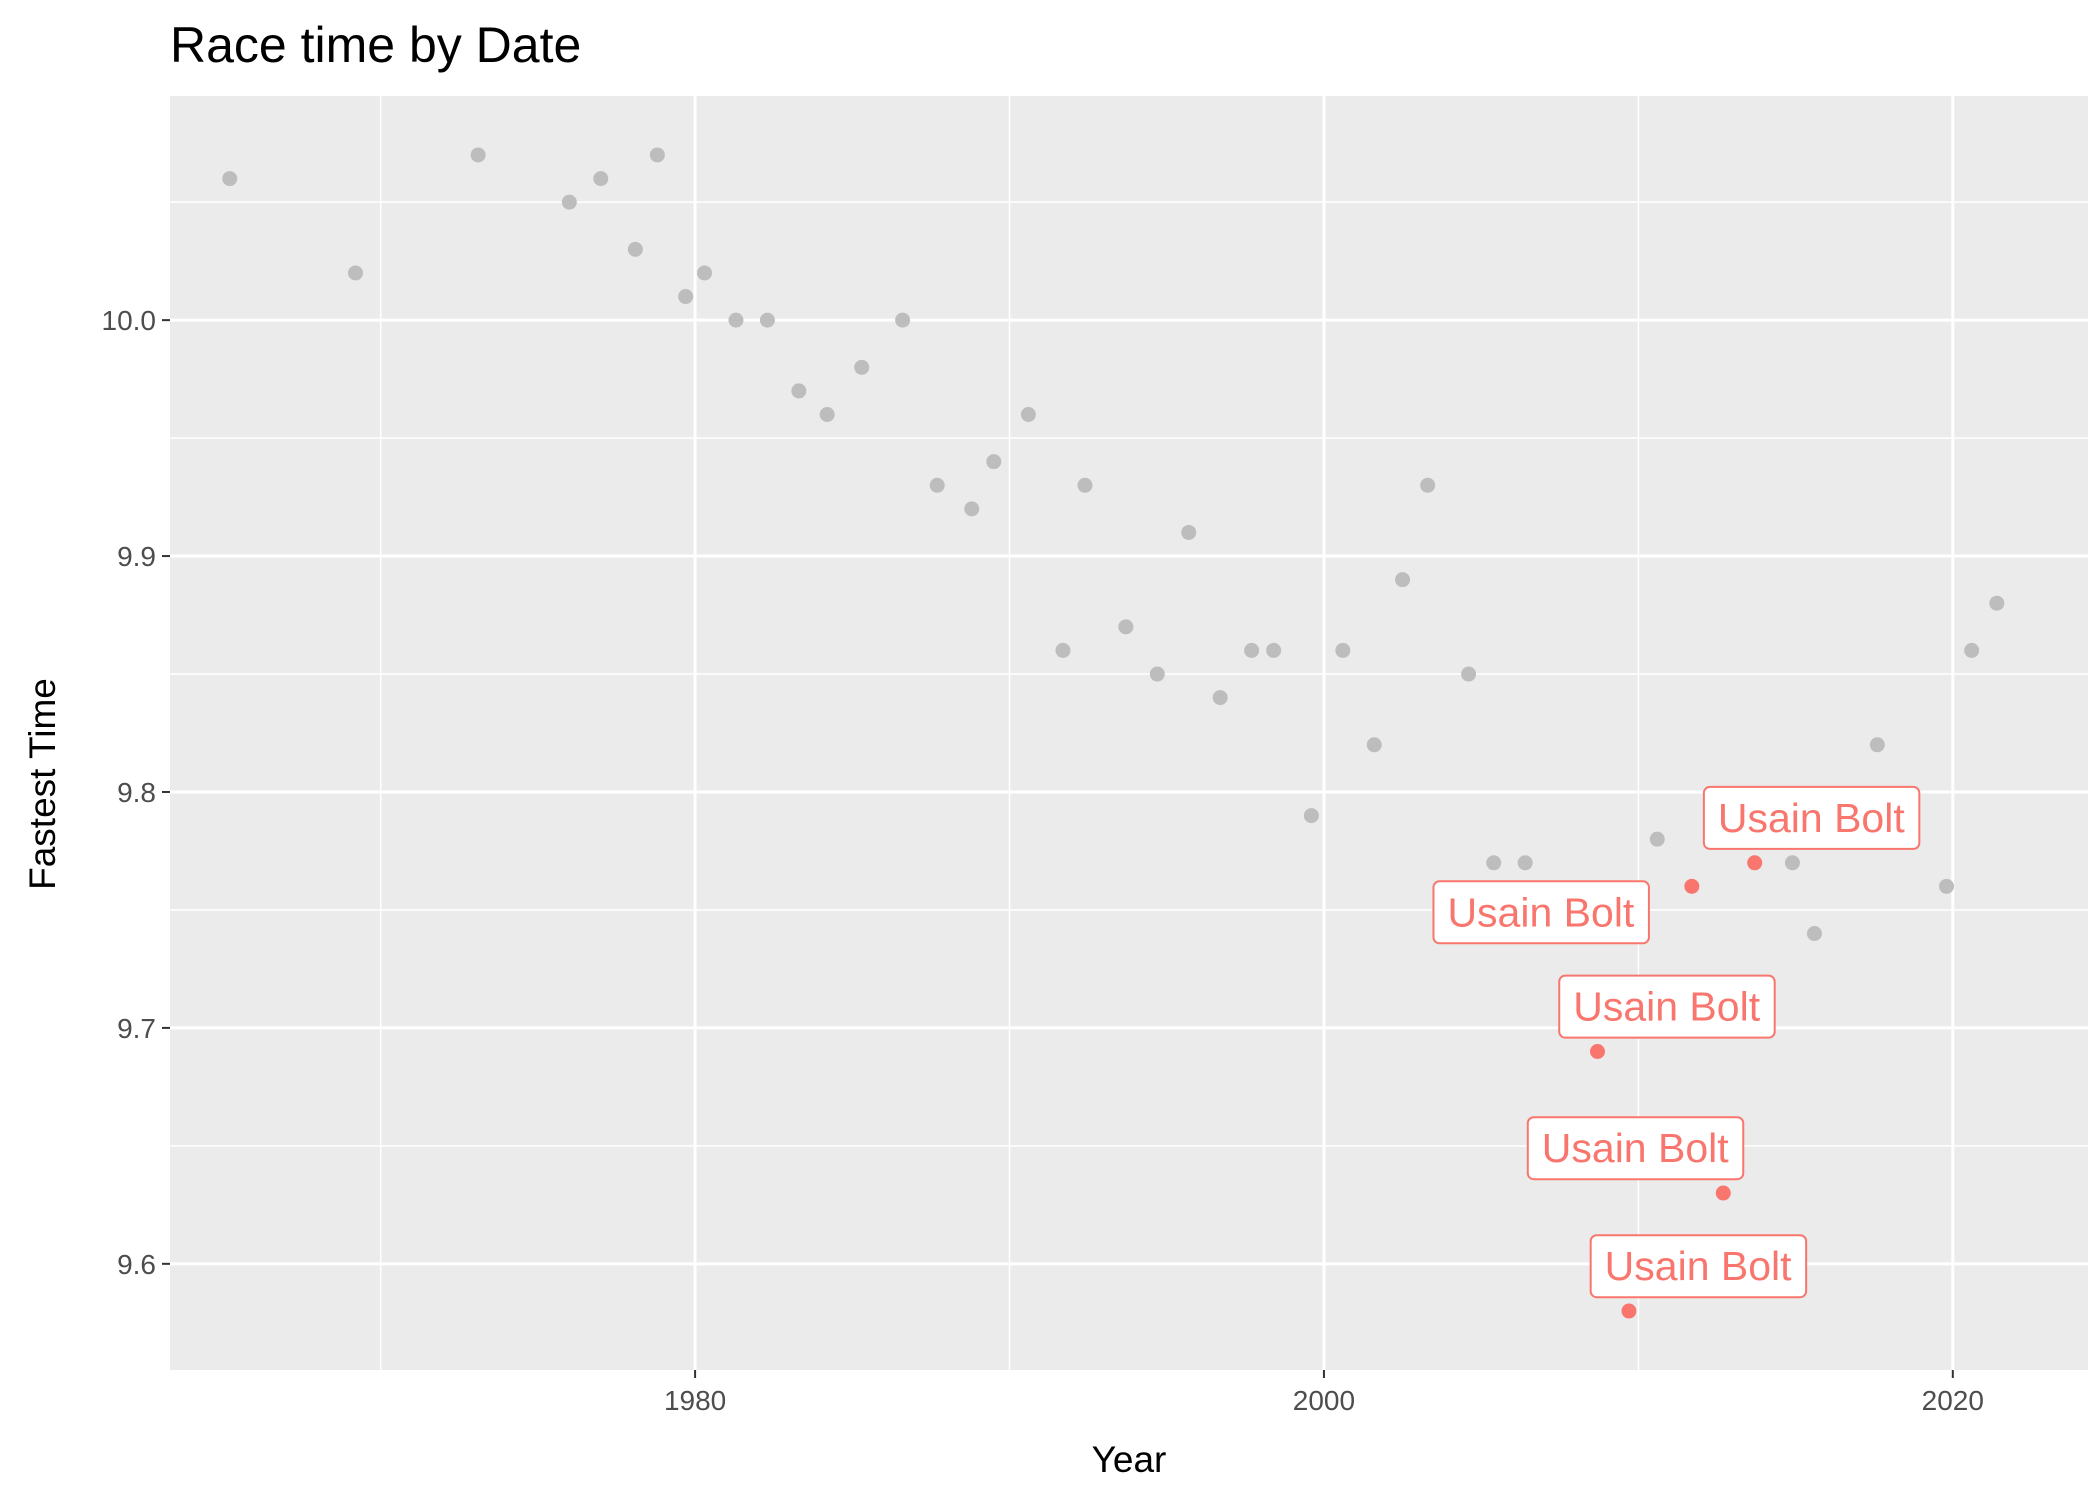  I want to click on x-tick-label-2: 2020, so click(1953, 1400).